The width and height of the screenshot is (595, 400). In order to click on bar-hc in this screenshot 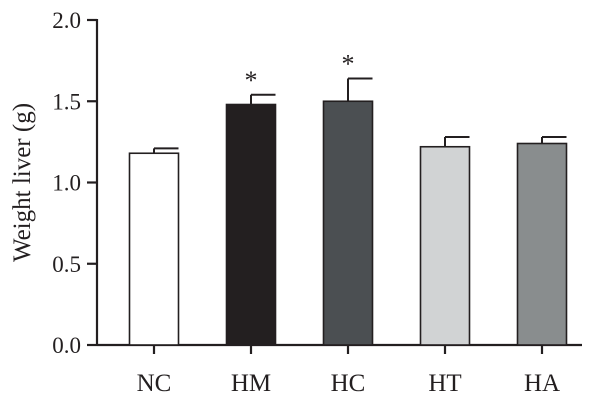, I will do `click(348, 223)`.